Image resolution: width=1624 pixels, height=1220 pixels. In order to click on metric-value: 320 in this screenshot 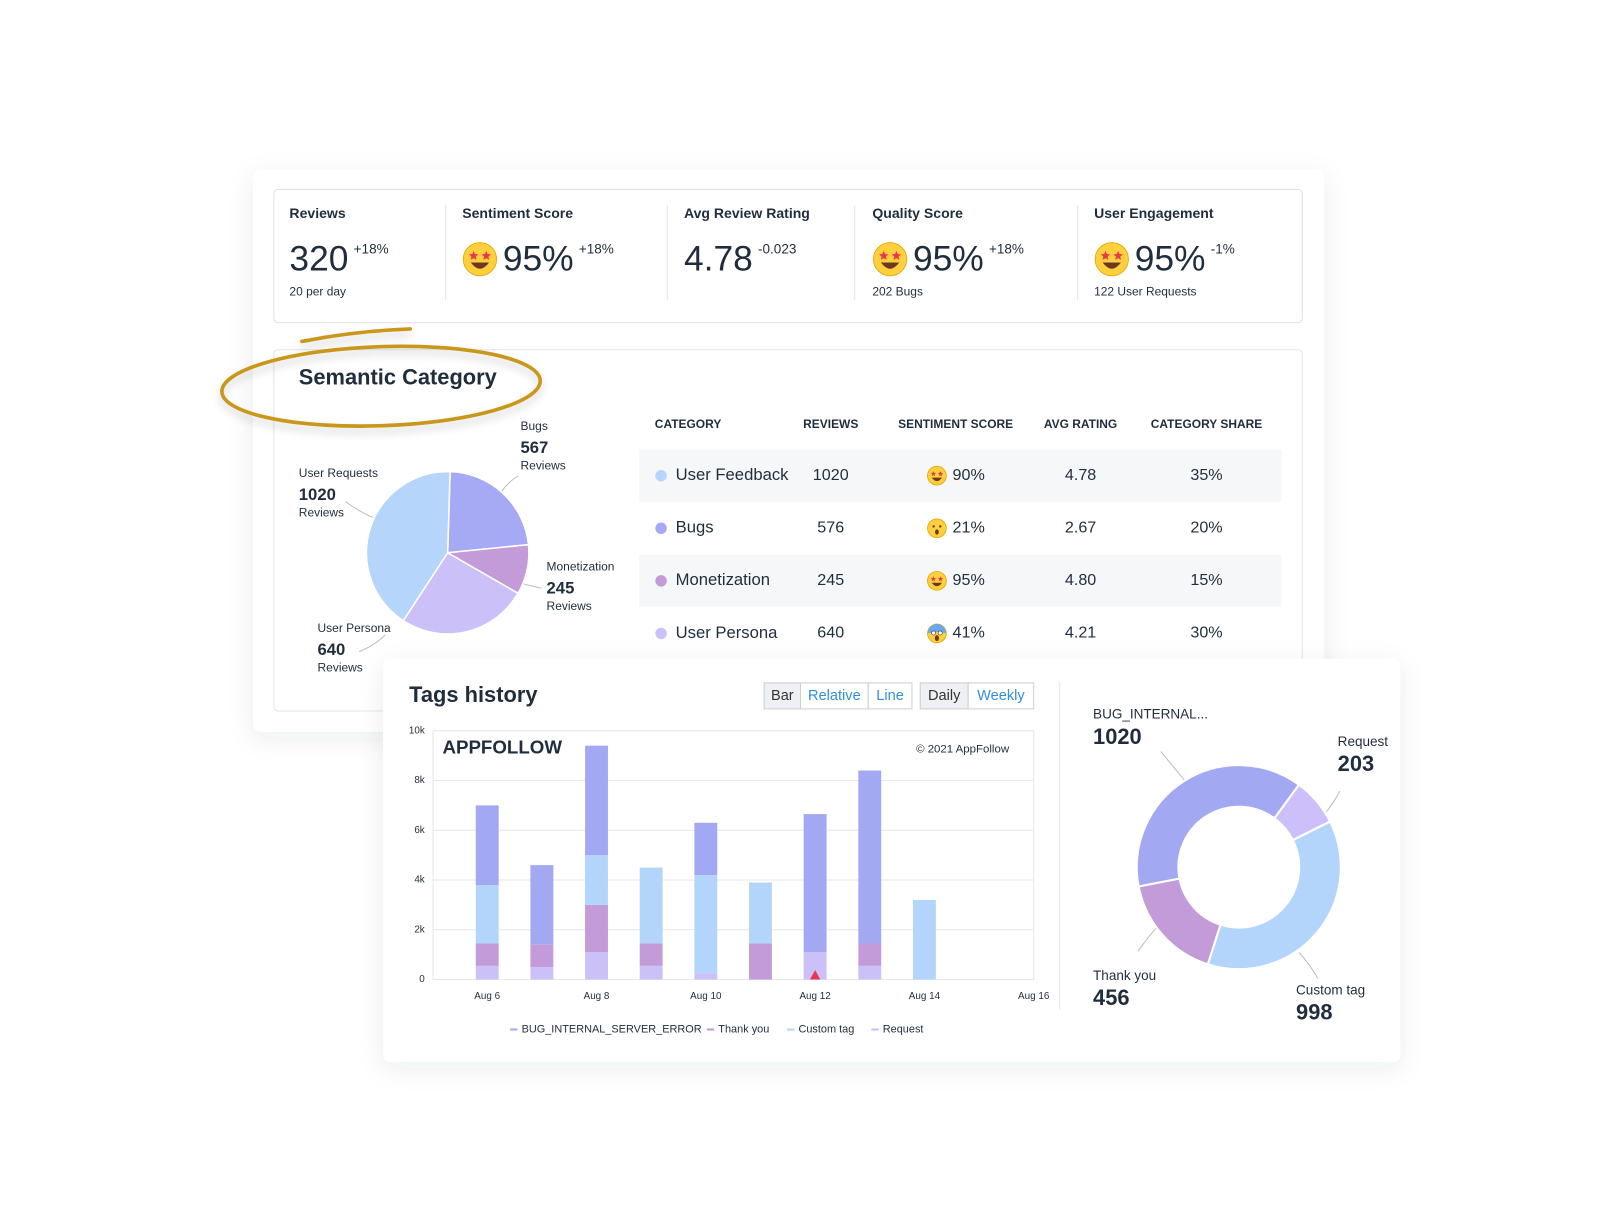, I will do `click(318, 259)`.